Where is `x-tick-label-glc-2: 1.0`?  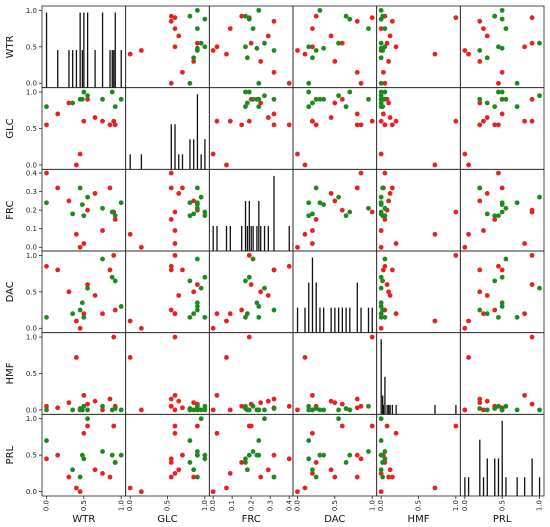 x-tick-label-glc-2: 1.0 is located at coordinates (205, 505).